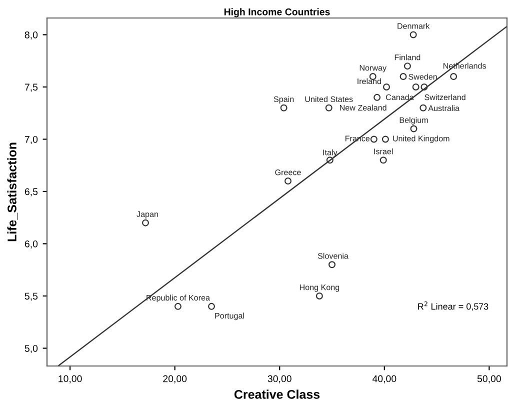 The width and height of the screenshot is (508, 409). I want to click on annotation: Sweden, so click(422, 77).